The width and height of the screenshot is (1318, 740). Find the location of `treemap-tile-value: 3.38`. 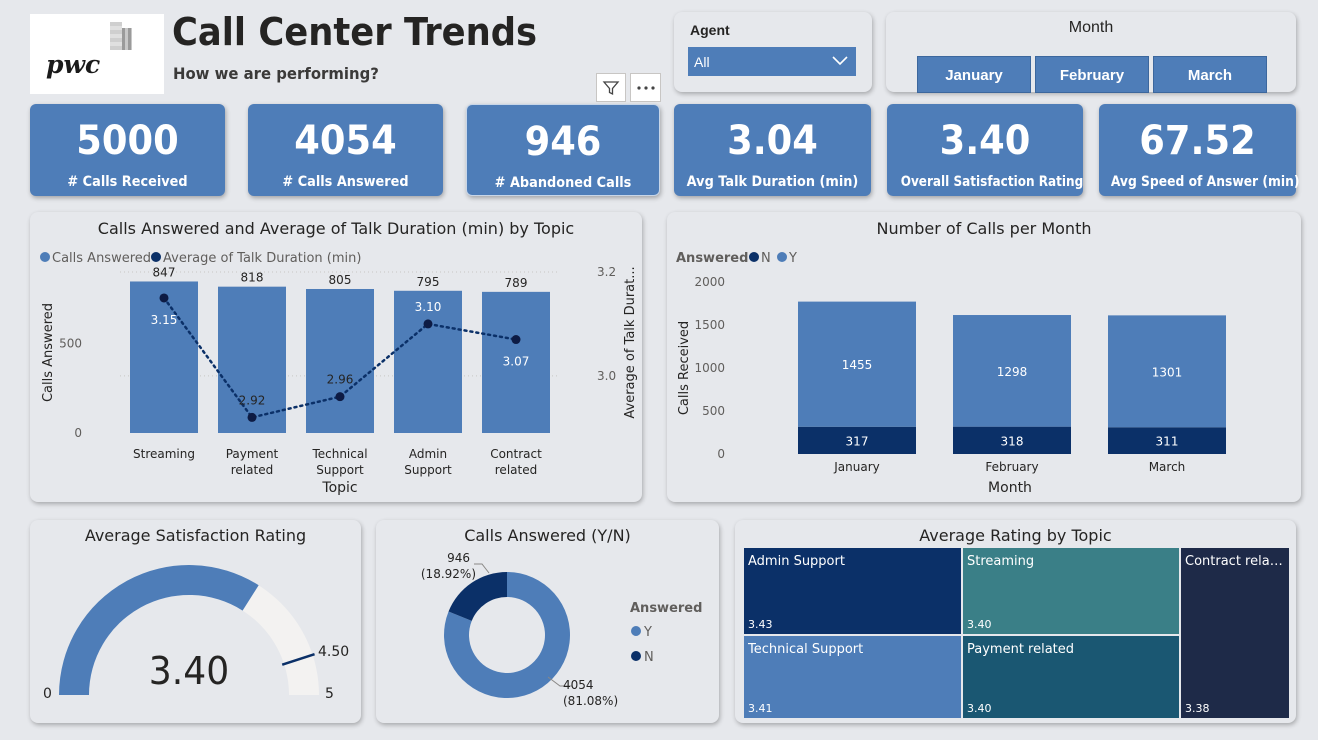

treemap-tile-value: 3.38 is located at coordinates (1197, 708).